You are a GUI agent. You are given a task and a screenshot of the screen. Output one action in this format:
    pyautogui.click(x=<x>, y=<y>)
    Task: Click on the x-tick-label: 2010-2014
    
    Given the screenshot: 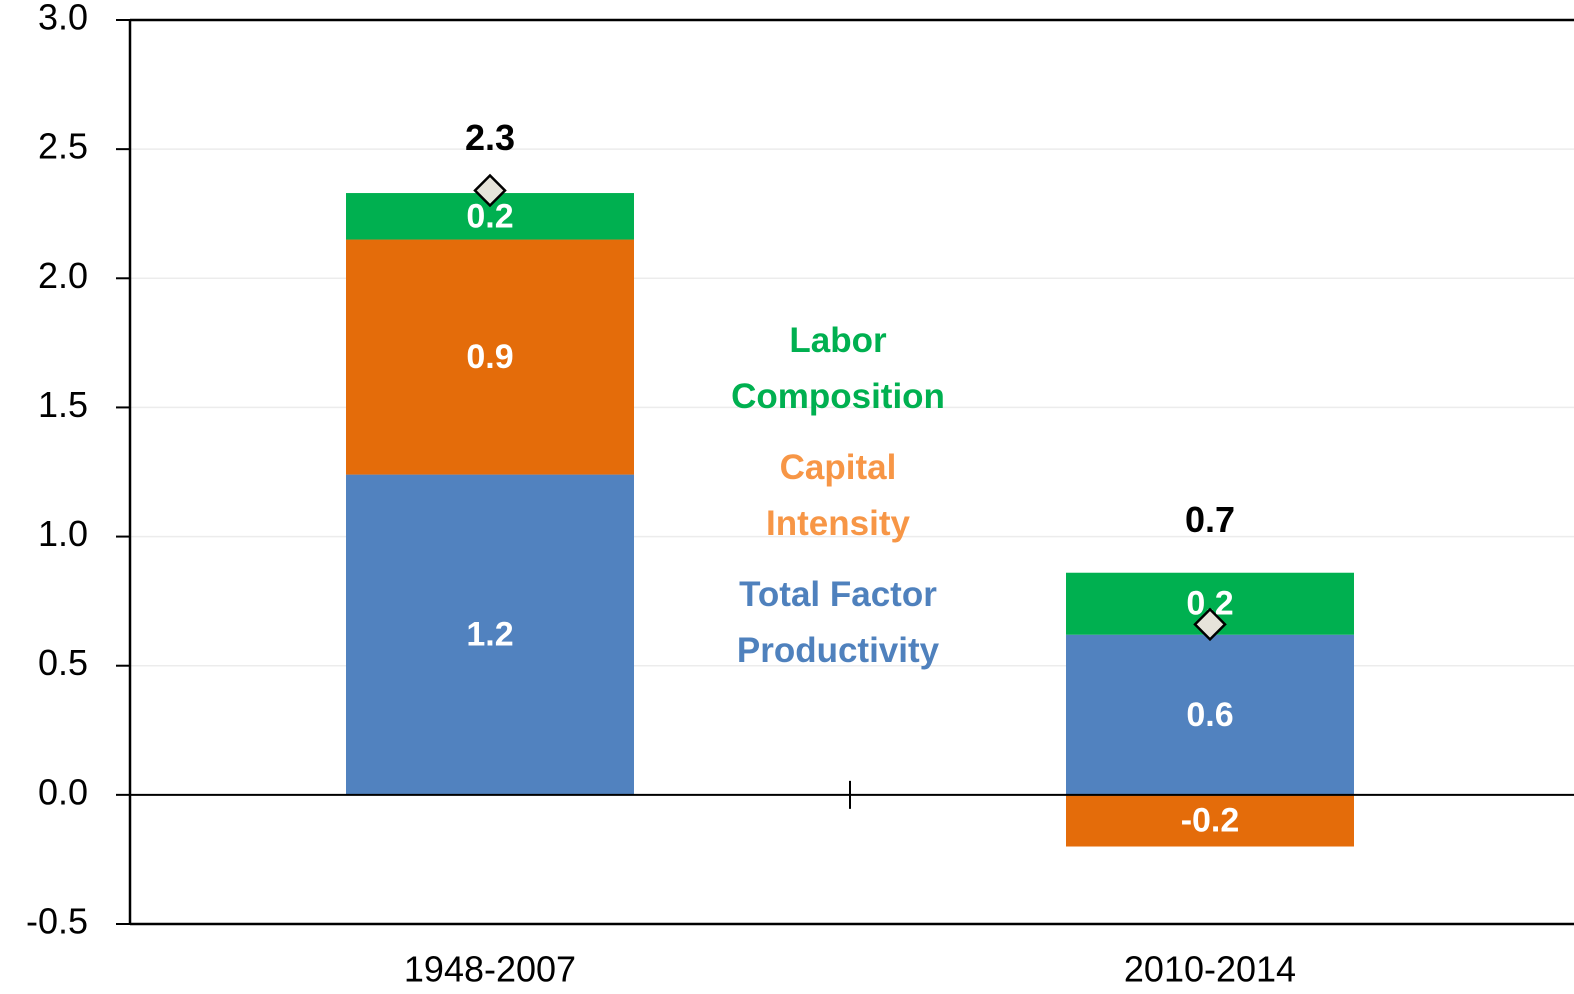 What is the action you would take?
    pyautogui.click(x=1210, y=969)
    